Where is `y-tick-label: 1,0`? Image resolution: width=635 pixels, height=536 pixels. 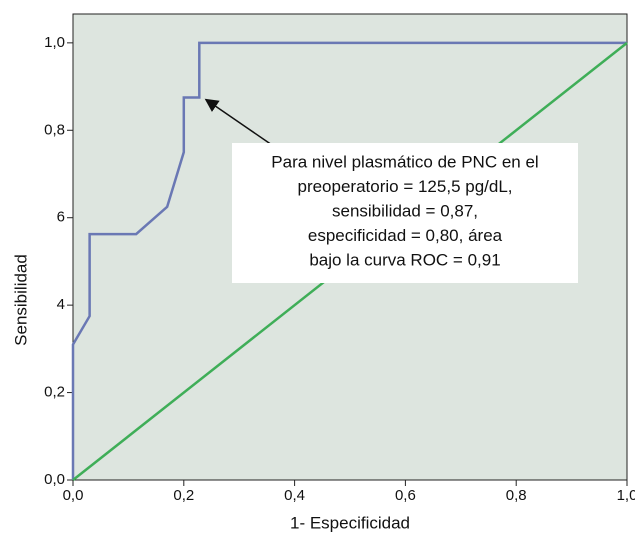 y-tick-label: 1,0 is located at coordinates (54, 42).